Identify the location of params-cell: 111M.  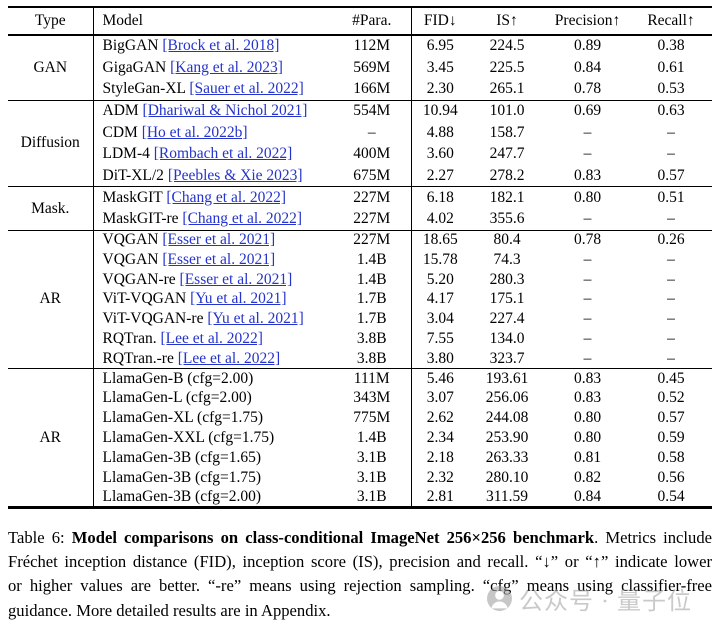
(372, 378).